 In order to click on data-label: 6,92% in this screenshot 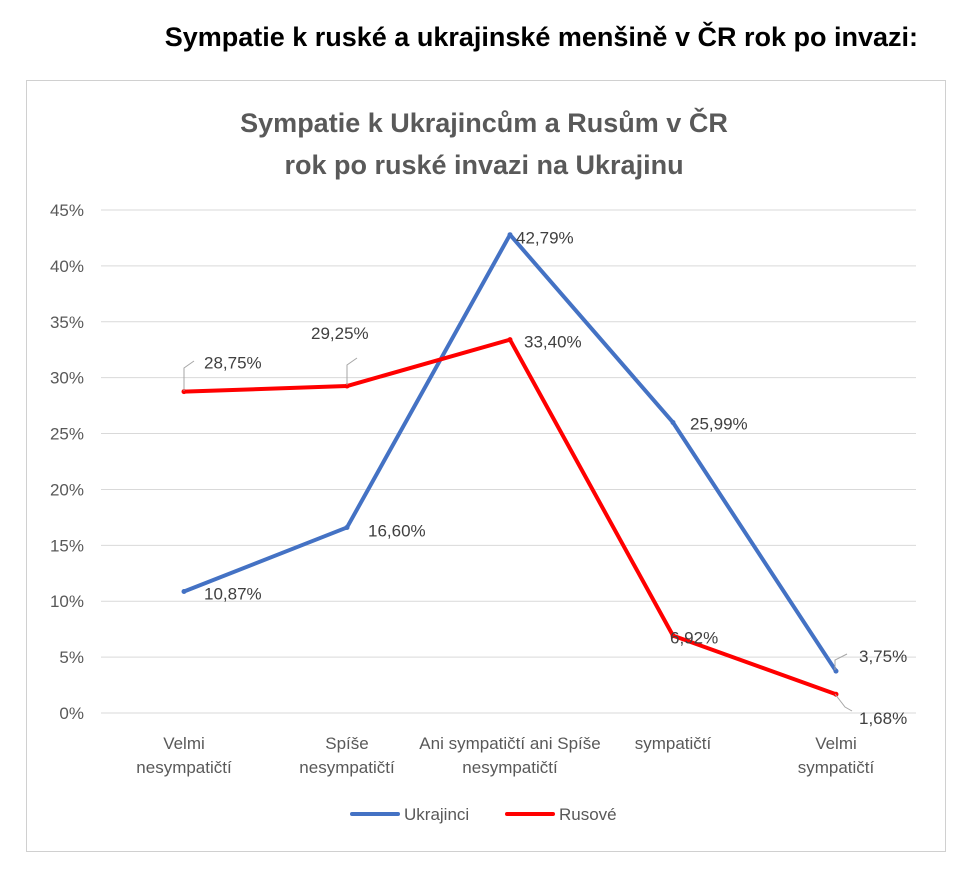, I will do `click(694, 638)`.